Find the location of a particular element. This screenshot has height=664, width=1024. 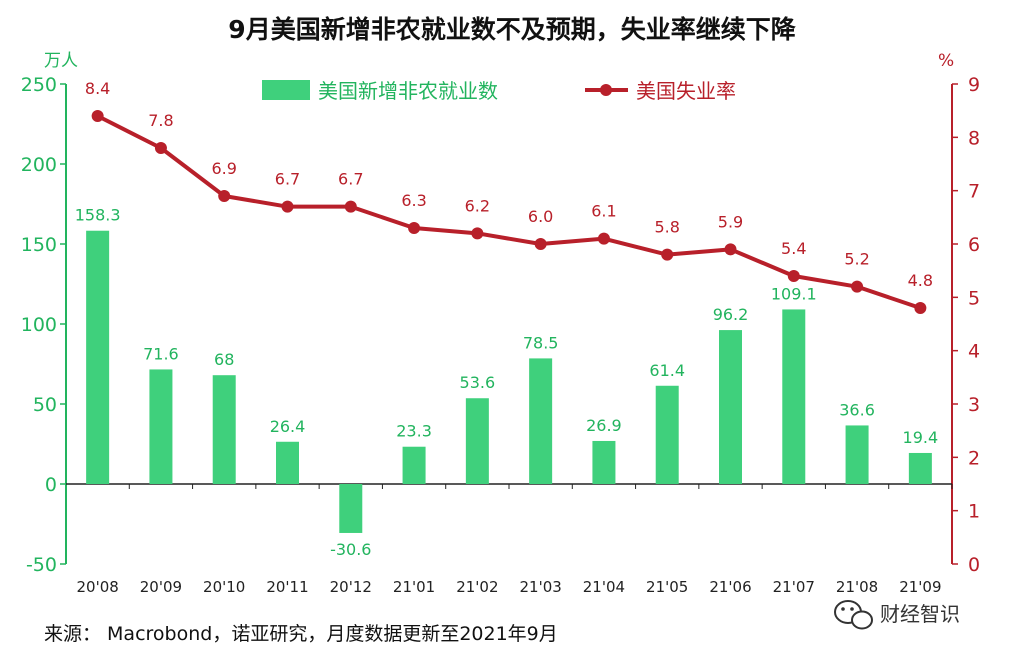

x-axis-tick-label: 21'01 is located at coordinates (414, 587).